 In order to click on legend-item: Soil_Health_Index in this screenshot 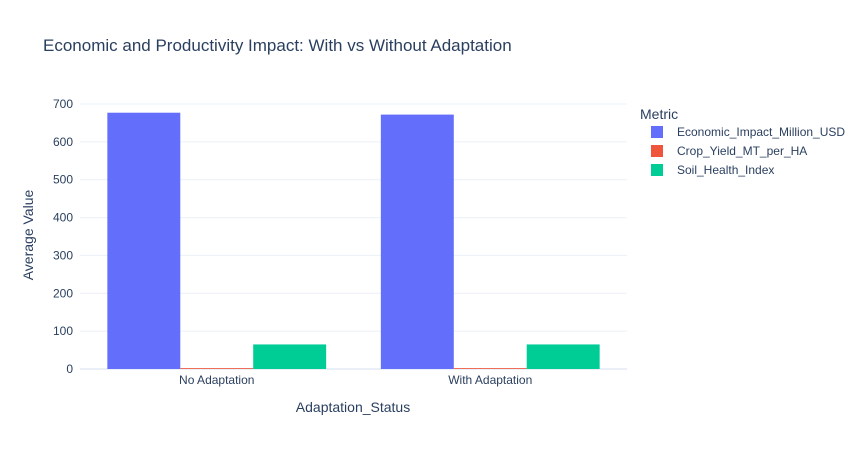, I will do `click(712, 170)`.